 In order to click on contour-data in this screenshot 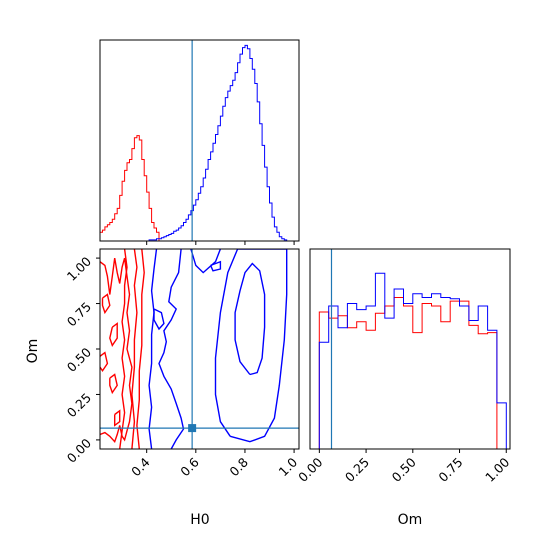, I will do `click(194, 349)`.